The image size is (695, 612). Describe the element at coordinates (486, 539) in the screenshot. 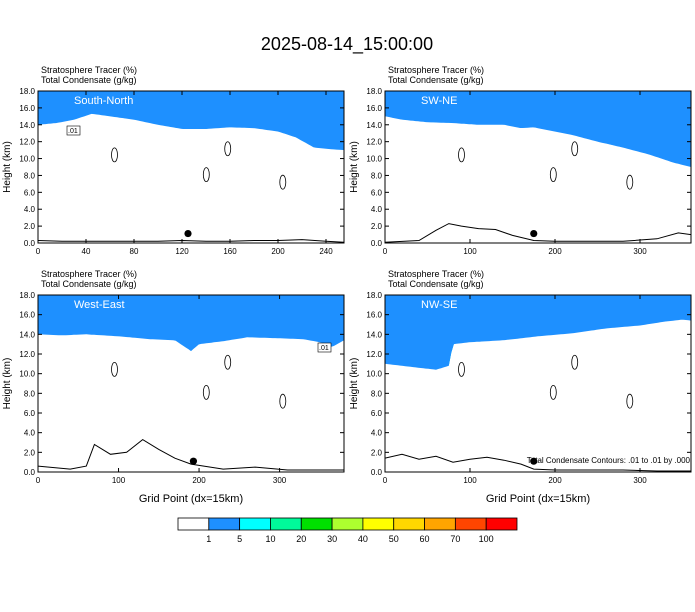

I see `colorbar-label: 100` at that location.